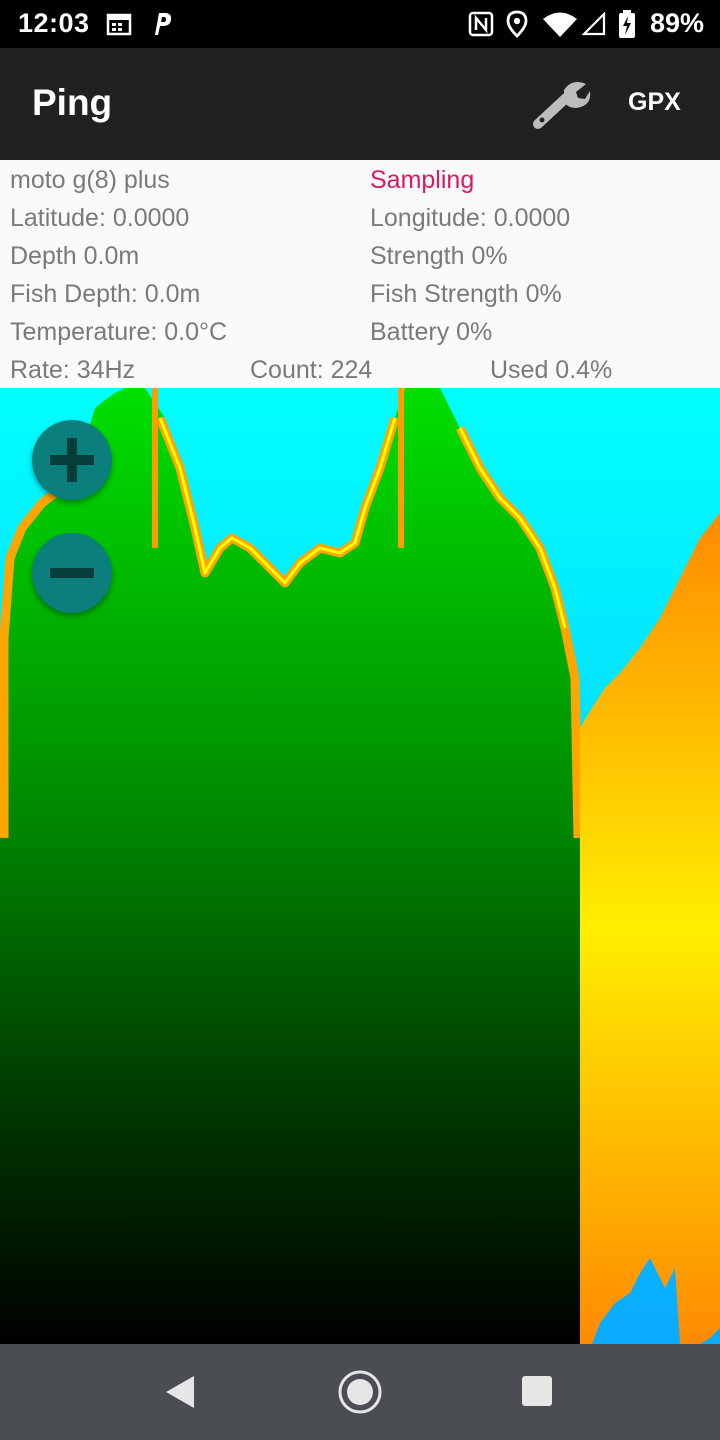 Image resolution: width=720 pixels, height=1440 pixels. I want to click on wrench-icon, so click(562, 105).